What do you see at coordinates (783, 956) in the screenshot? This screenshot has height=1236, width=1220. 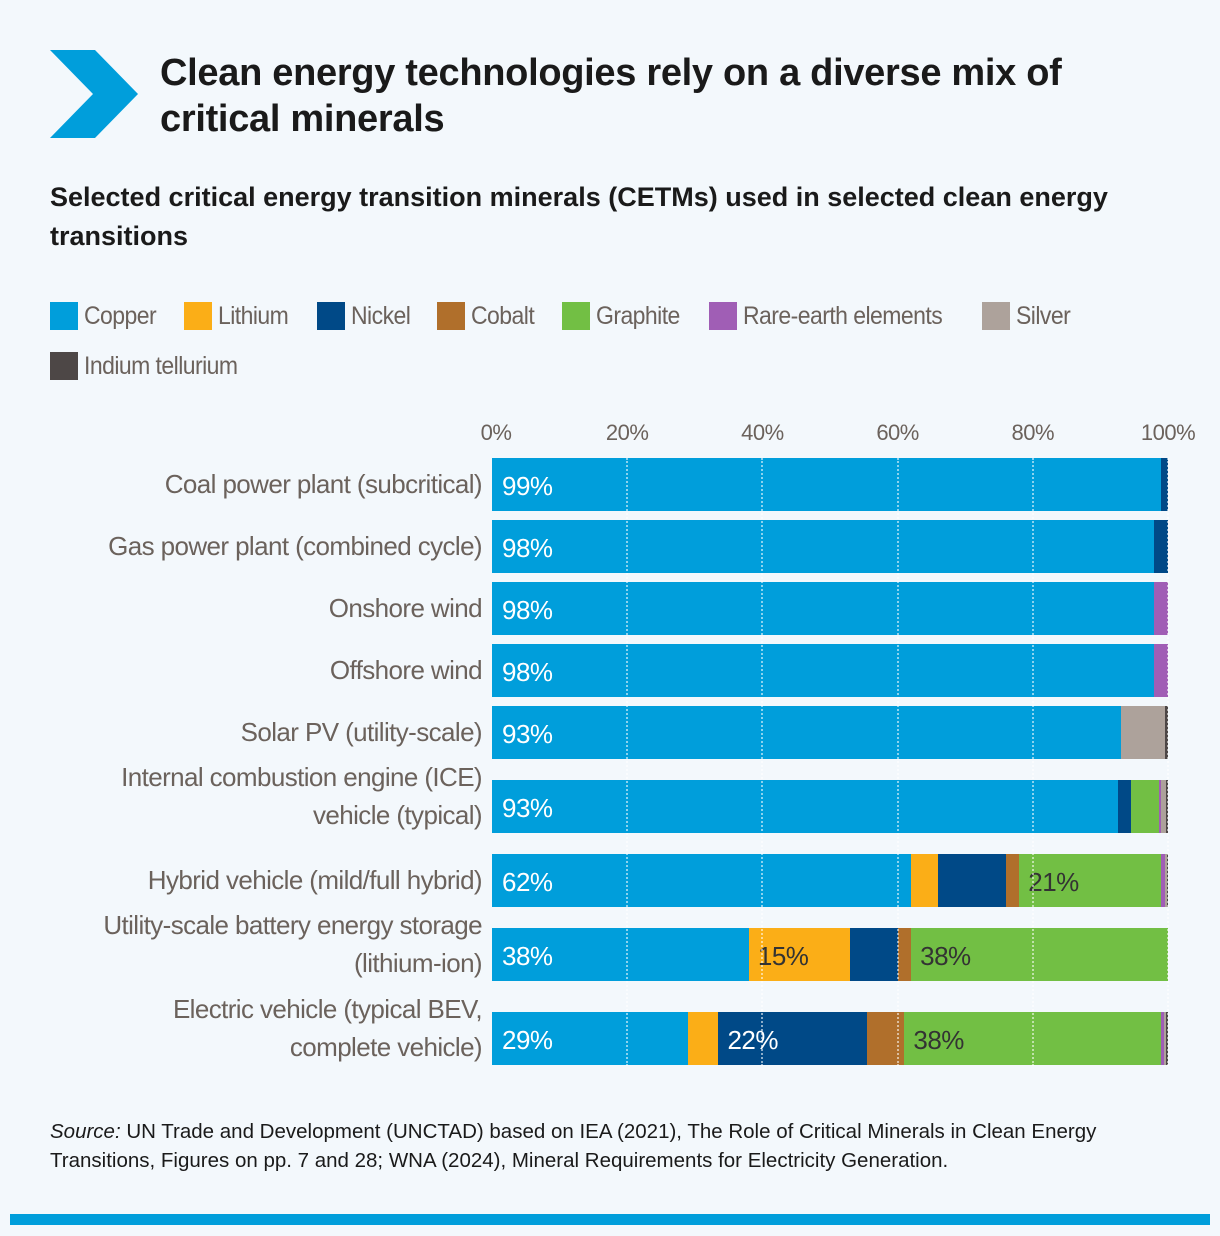 I see `data-label: 15%` at bounding box center [783, 956].